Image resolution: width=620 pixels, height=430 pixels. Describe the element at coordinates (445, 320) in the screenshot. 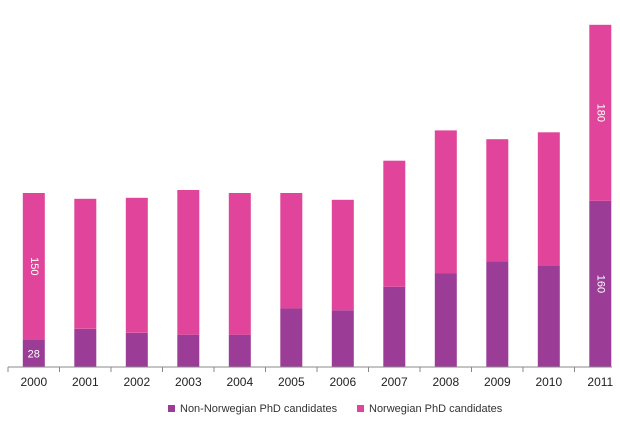

I see `bar-segment-2008-s0` at that location.